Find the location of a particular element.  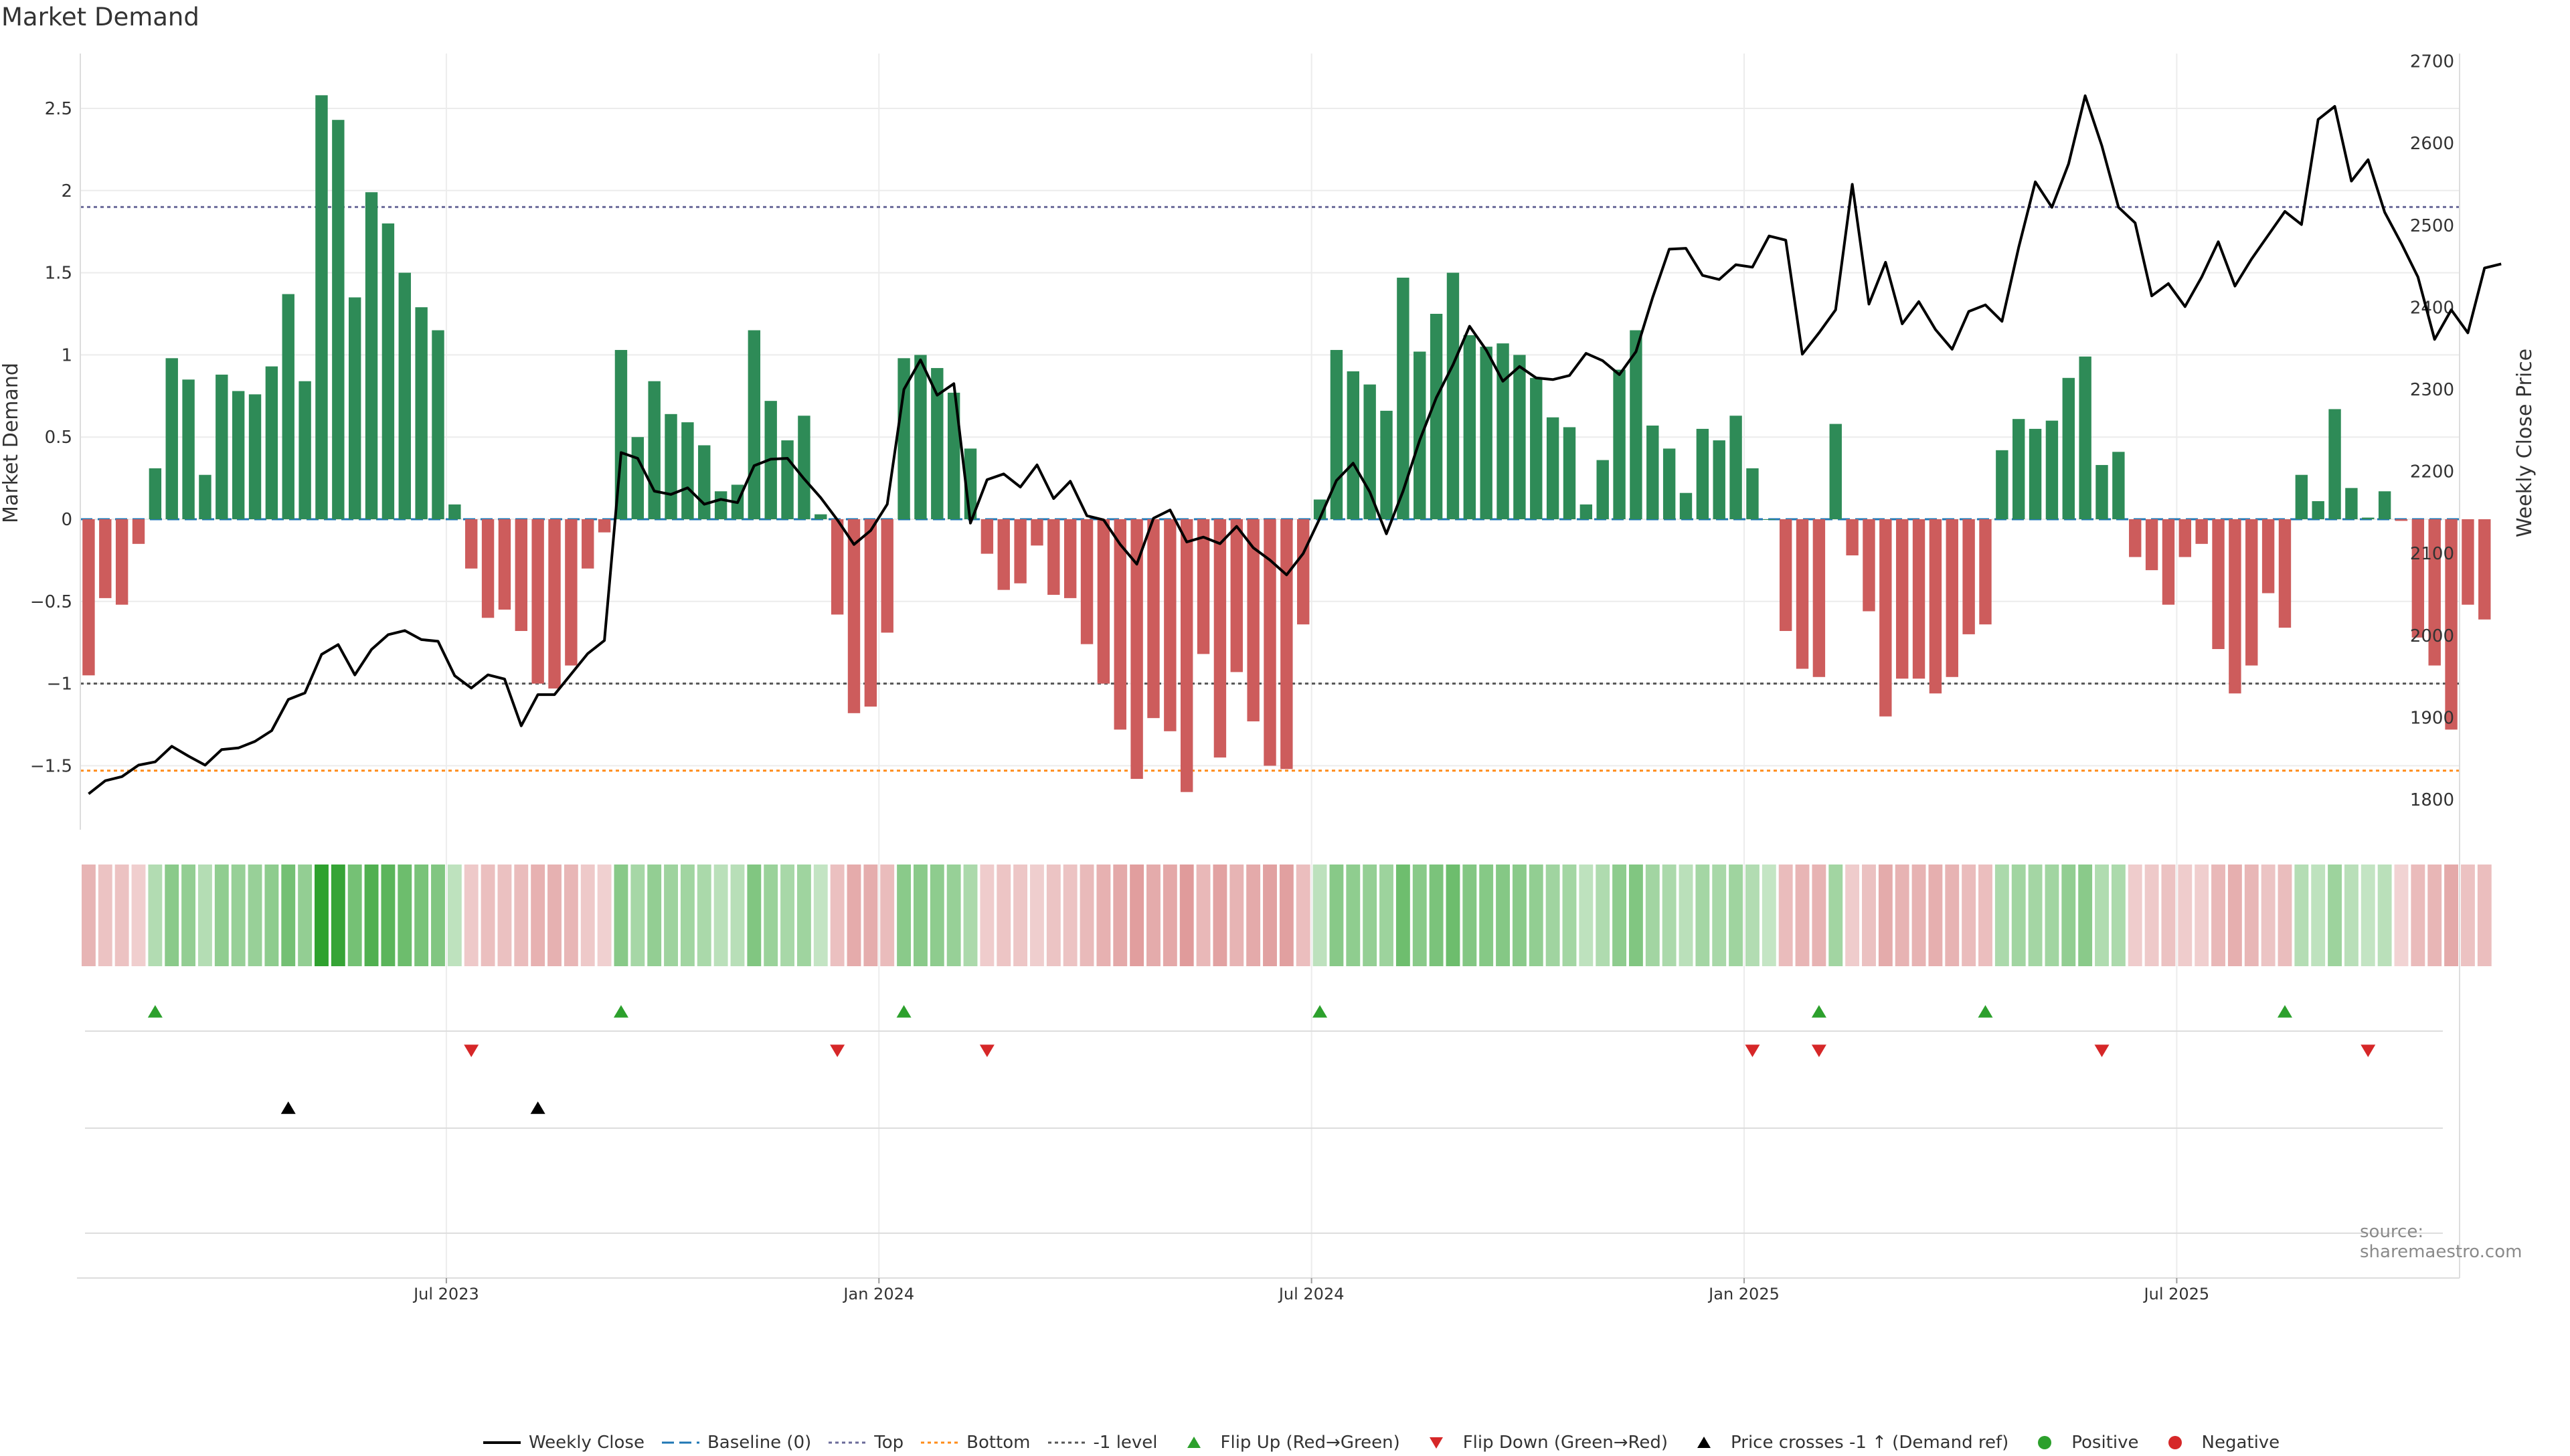

y2-tick-label: 2100 is located at coordinates (2432, 554).